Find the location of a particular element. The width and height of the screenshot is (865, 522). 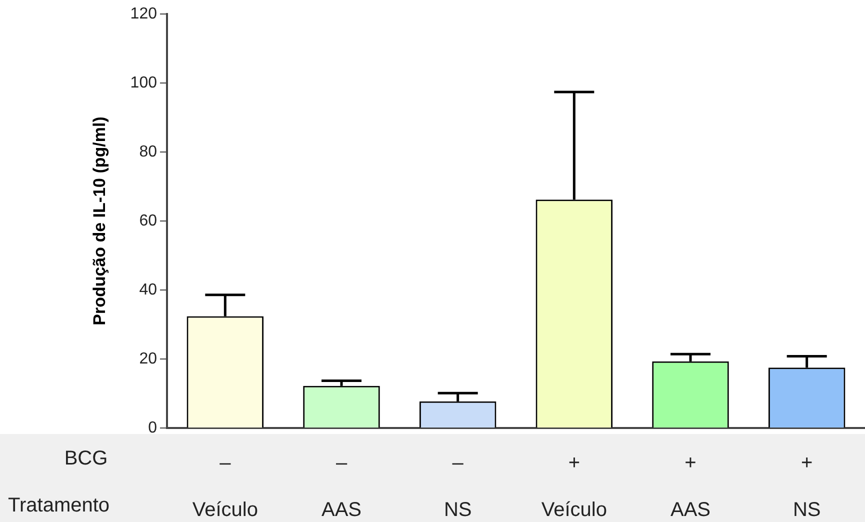

text: BCG is located at coordinates (86, 459).